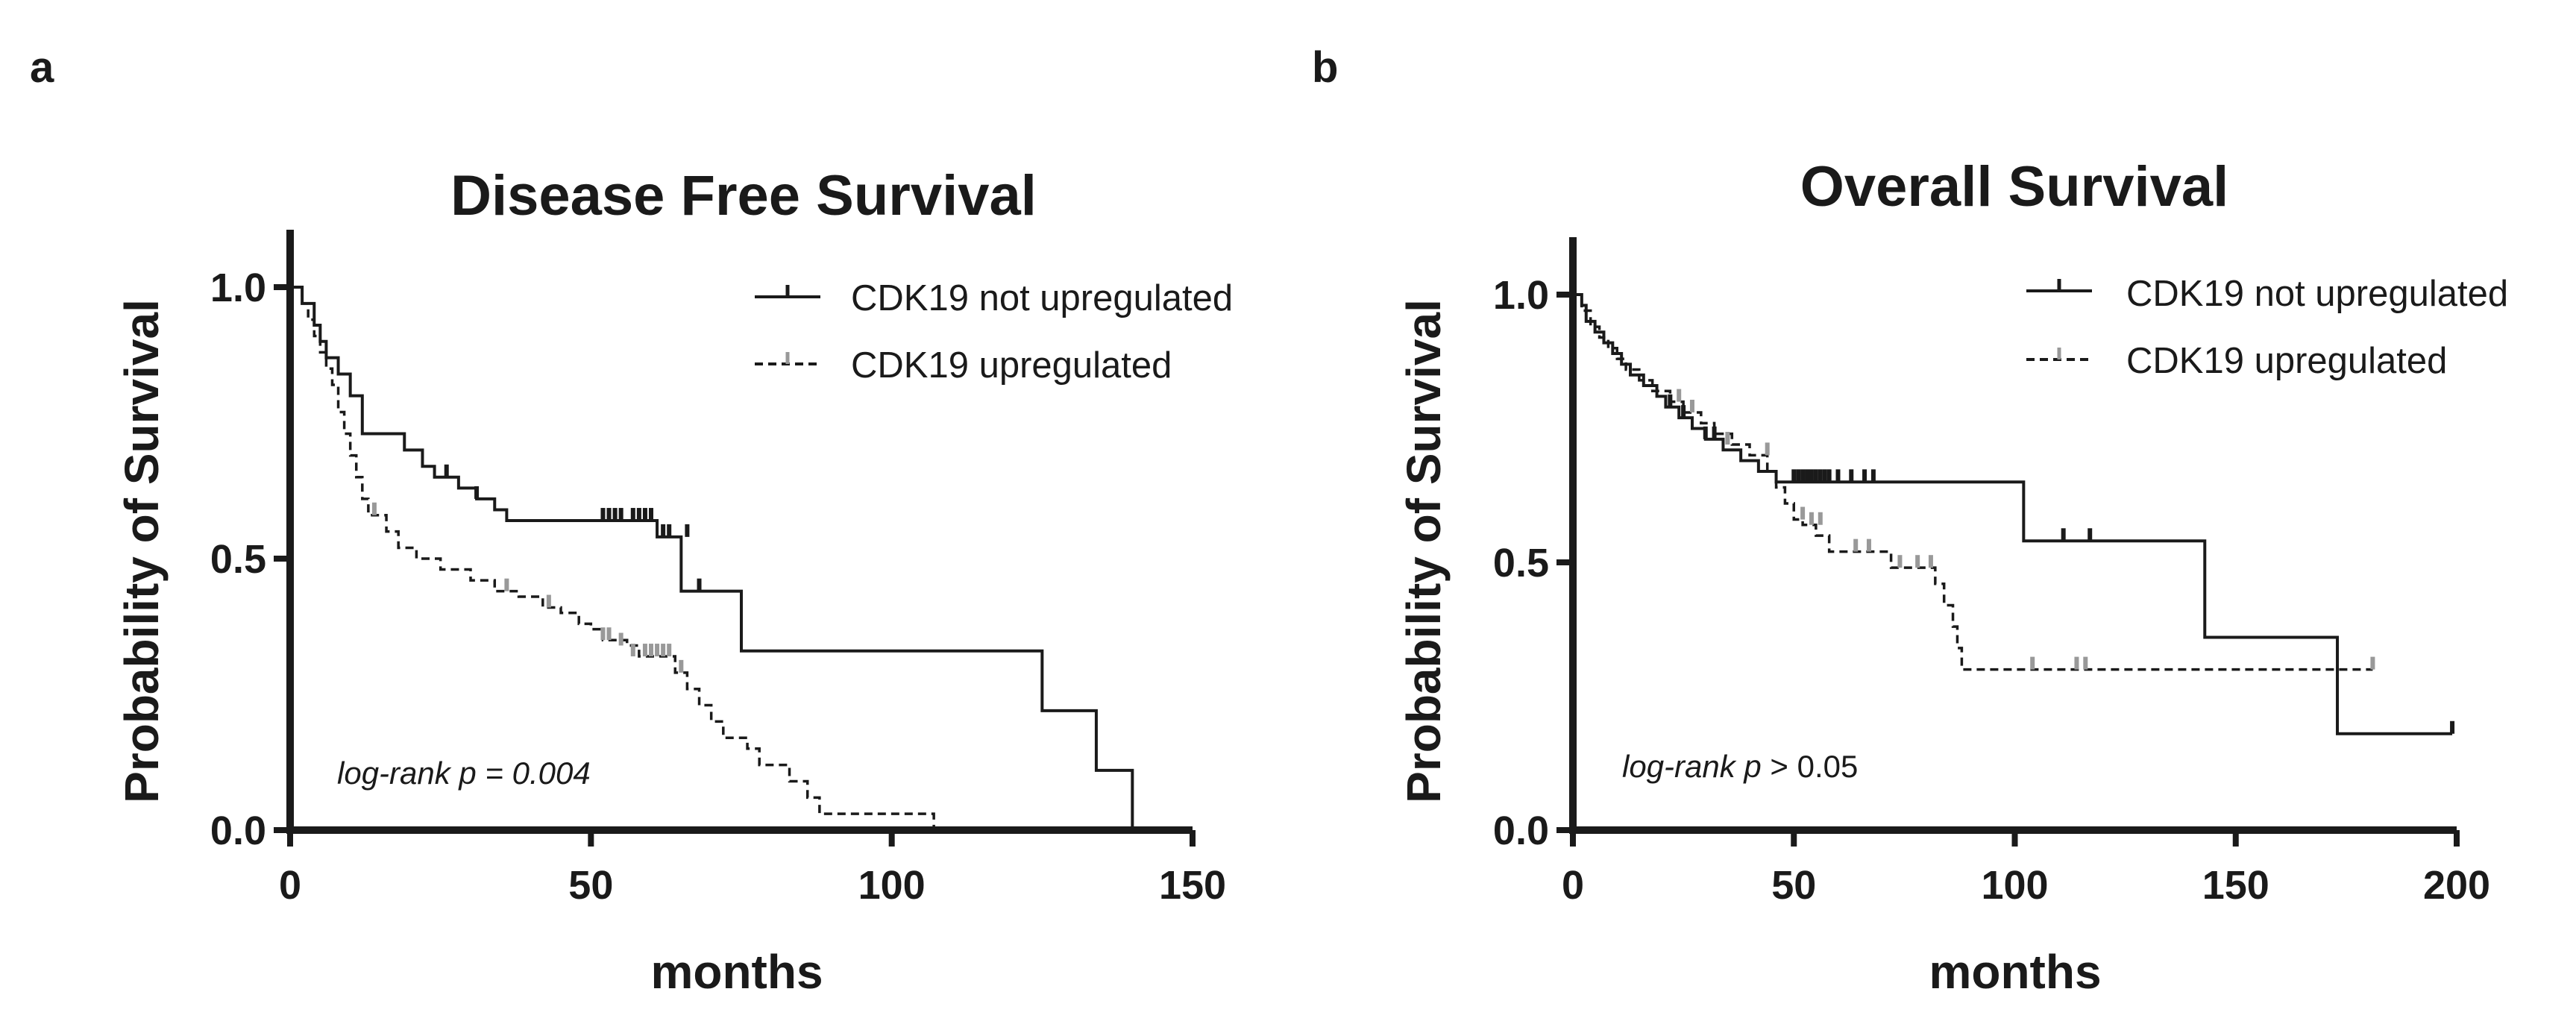 The height and width of the screenshot is (1030, 2576). What do you see at coordinates (2286, 361) in the screenshot?
I see `legend-label-upregulated-b: CDK19 upregulated` at bounding box center [2286, 361].